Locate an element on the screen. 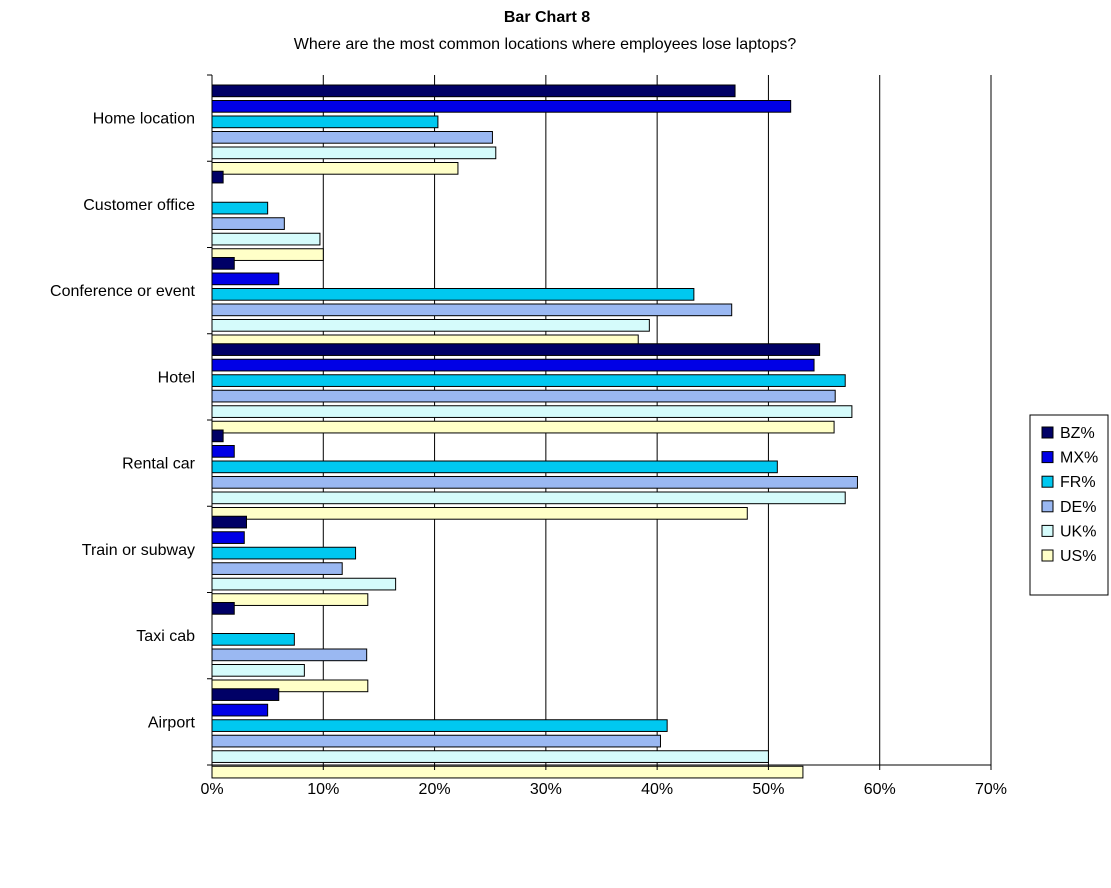  legend-label: US% is located at coordinates (1078, 556).